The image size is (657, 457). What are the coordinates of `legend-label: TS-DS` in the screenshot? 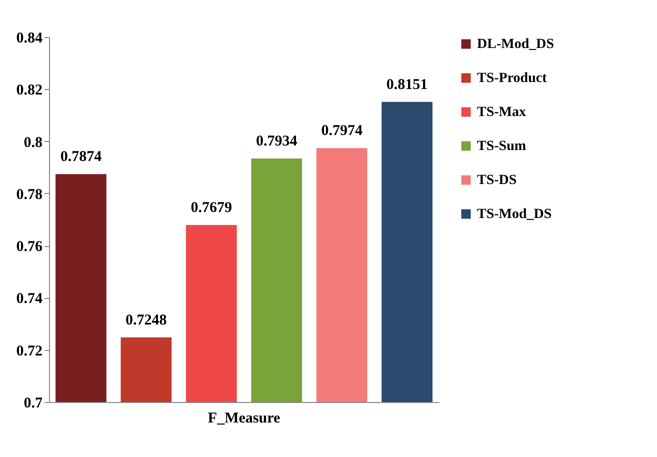 It's located at (497, 180).